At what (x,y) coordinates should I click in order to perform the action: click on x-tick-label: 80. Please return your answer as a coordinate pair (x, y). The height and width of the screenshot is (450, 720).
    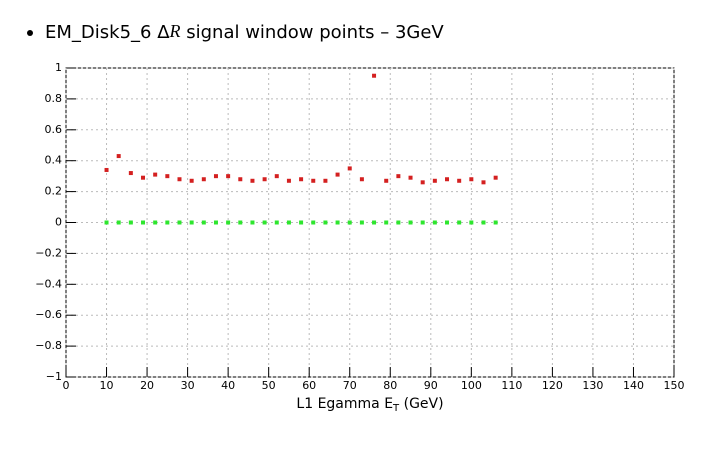
    Looking at the image, I should click on (390, 385).